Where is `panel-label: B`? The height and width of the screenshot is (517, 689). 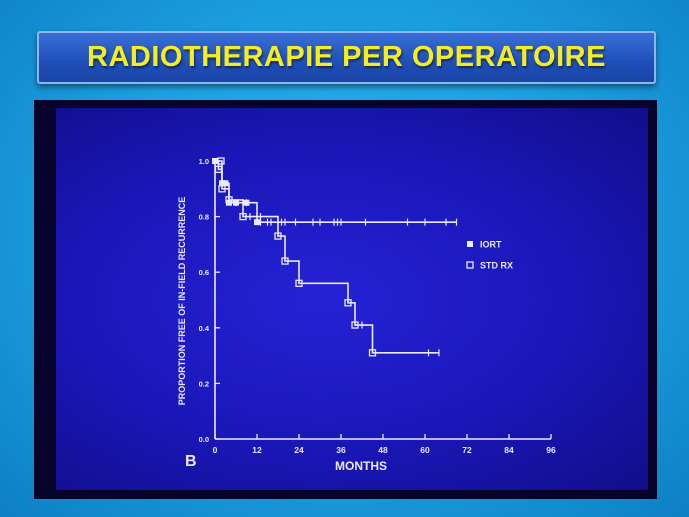
panel-label: B is located at coordinates (191, 461).